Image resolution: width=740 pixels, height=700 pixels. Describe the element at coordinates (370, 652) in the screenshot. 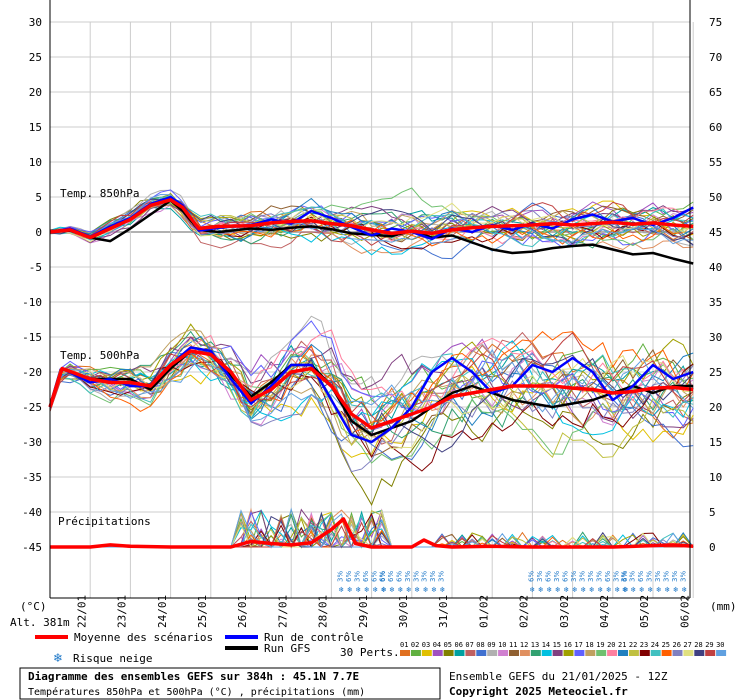

I see `legend-perts-label: 30 Perts.` at that location.